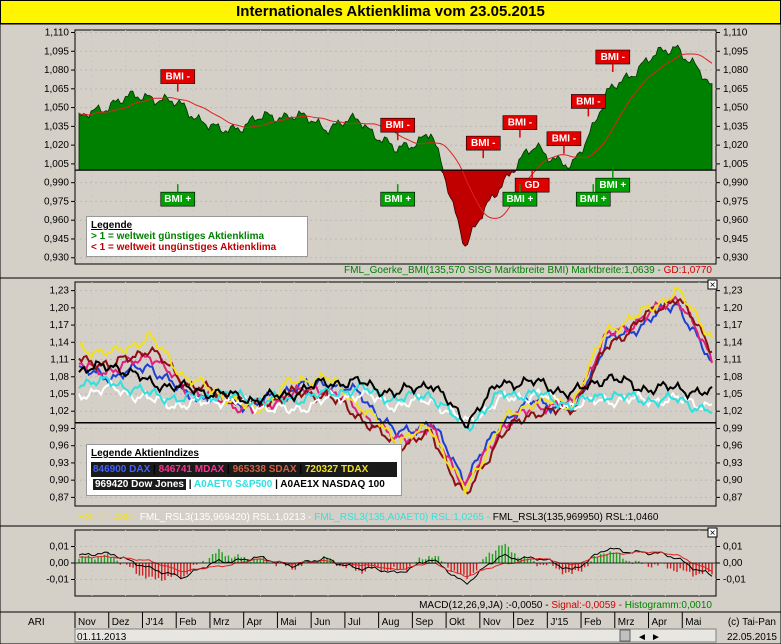 The width and height of the screenshot is (781, 644). Describe the element at coordinates (734, 580) in the screenshot. I see `y-tick-label-right: -0,01` at that location.